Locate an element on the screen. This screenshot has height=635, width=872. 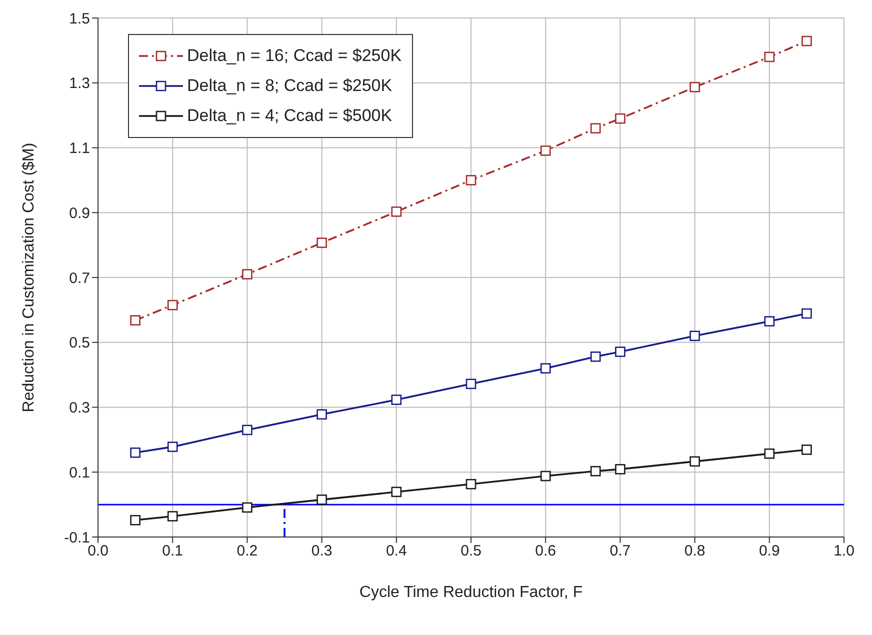
y-tick-label: 0.1 is located at coordinates (79, 473).